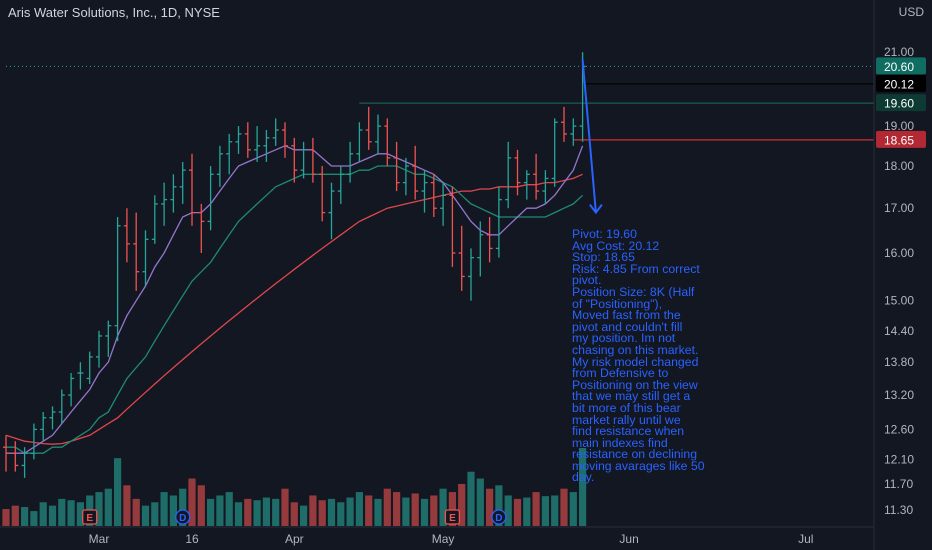 The image size is (932, 550). Describe the element at coordinates (899, 166) in the screenshot. I see `price-tick-label: 18.00` at that location.